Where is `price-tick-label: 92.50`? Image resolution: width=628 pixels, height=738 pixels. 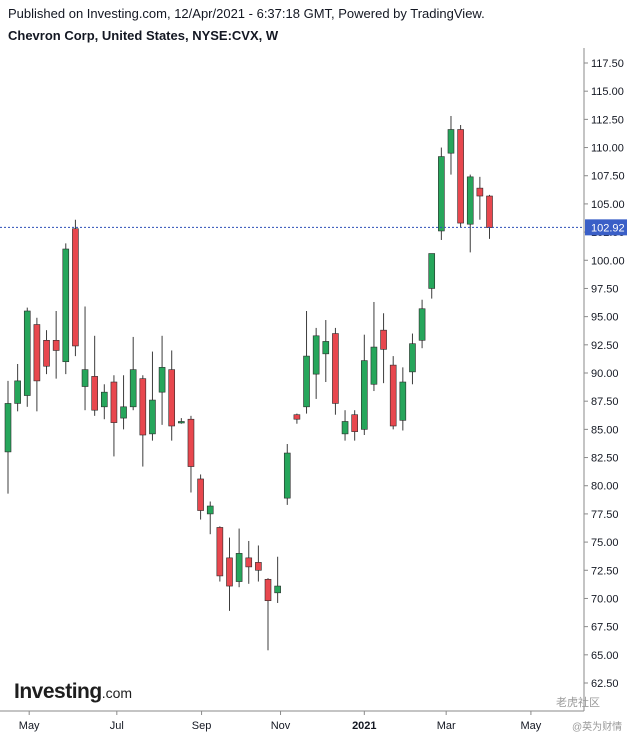 price-tick-label: 92.50 is located at coordinates (605, 346).